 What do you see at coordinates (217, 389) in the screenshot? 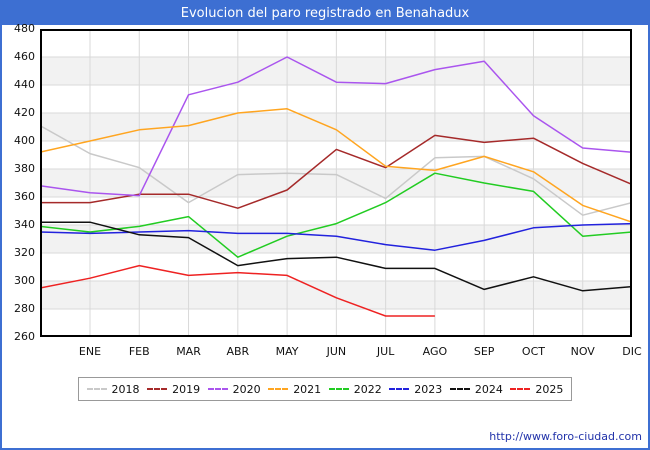
I see `legend-swatch-2020` at bounding box center [217, 389].